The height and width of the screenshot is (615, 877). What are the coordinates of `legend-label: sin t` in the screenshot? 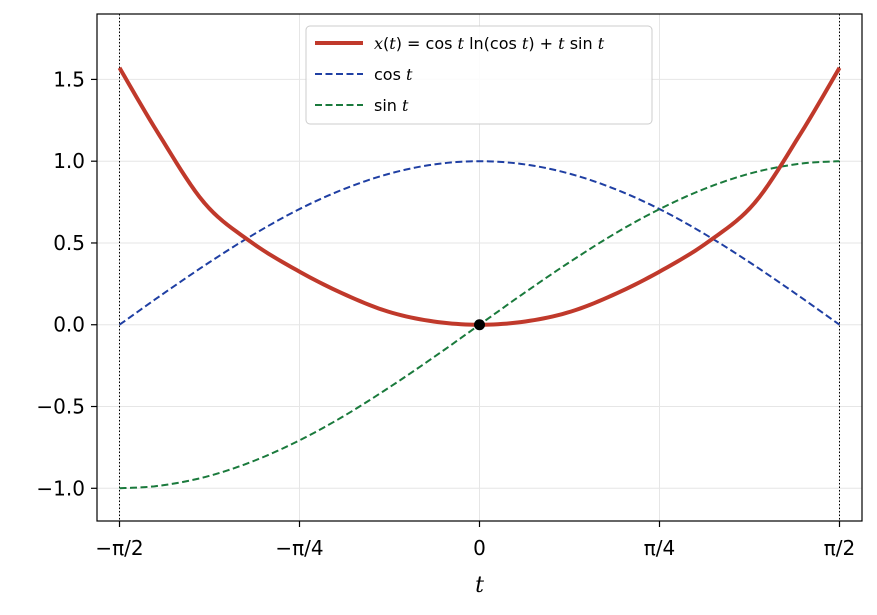 It's located at (391, 105).